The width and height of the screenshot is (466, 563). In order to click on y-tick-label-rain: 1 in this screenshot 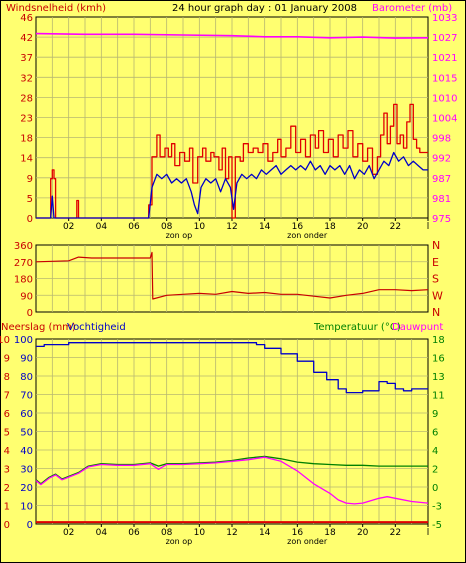, I will do `click(7, 507)`.